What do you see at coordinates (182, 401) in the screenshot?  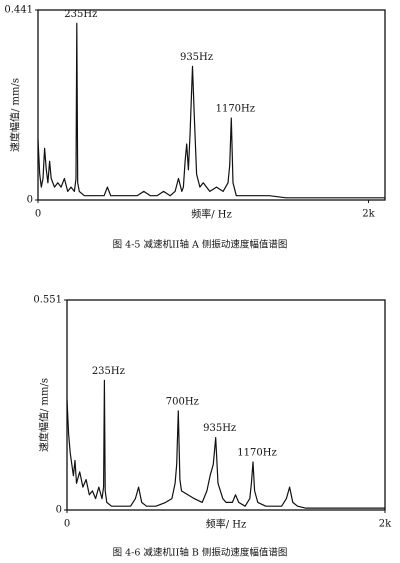 I see `peak-annotation: 700Hz` at bounding box center [182, 401].